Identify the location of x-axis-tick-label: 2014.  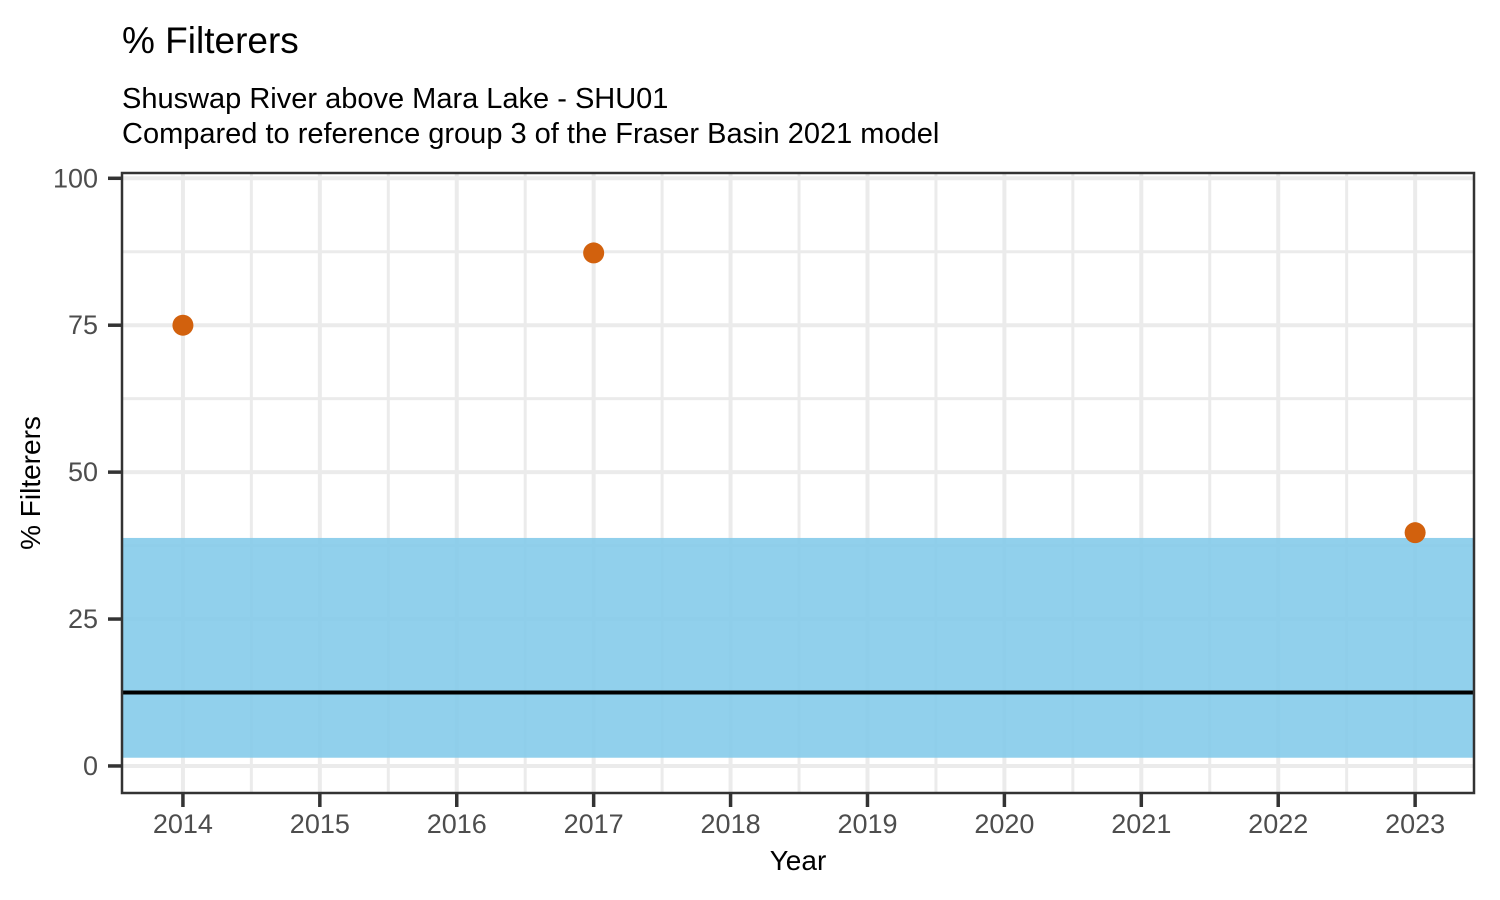
(183, 824).